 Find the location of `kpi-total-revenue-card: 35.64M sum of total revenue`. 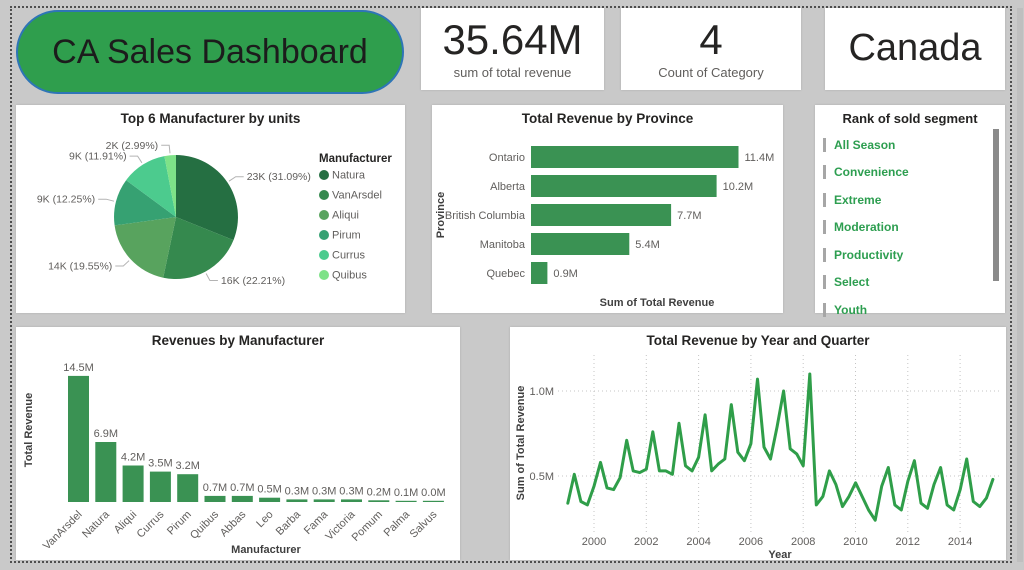

kpi-total-revenue-card: 35.64M sum of total revenue is located at coordinates (512, 49).